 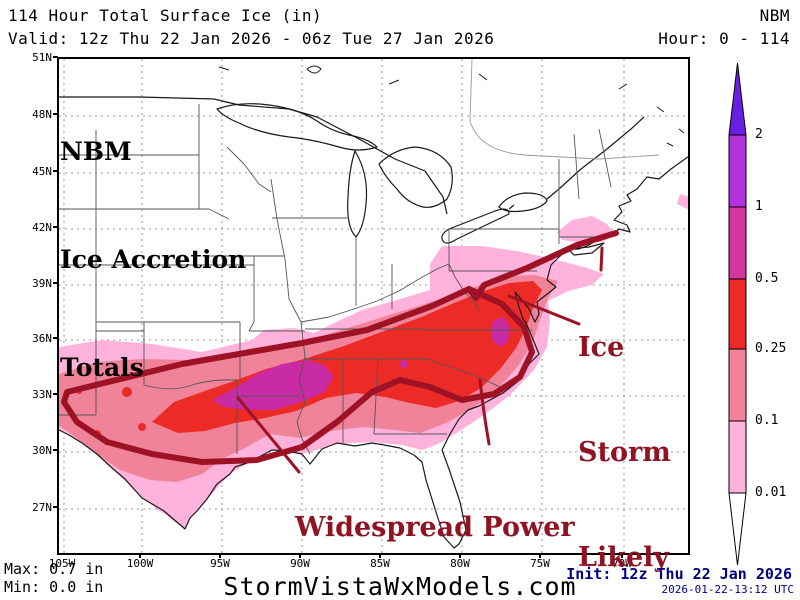 I want to click on model-label: NBM, so click(x=774, y=15).